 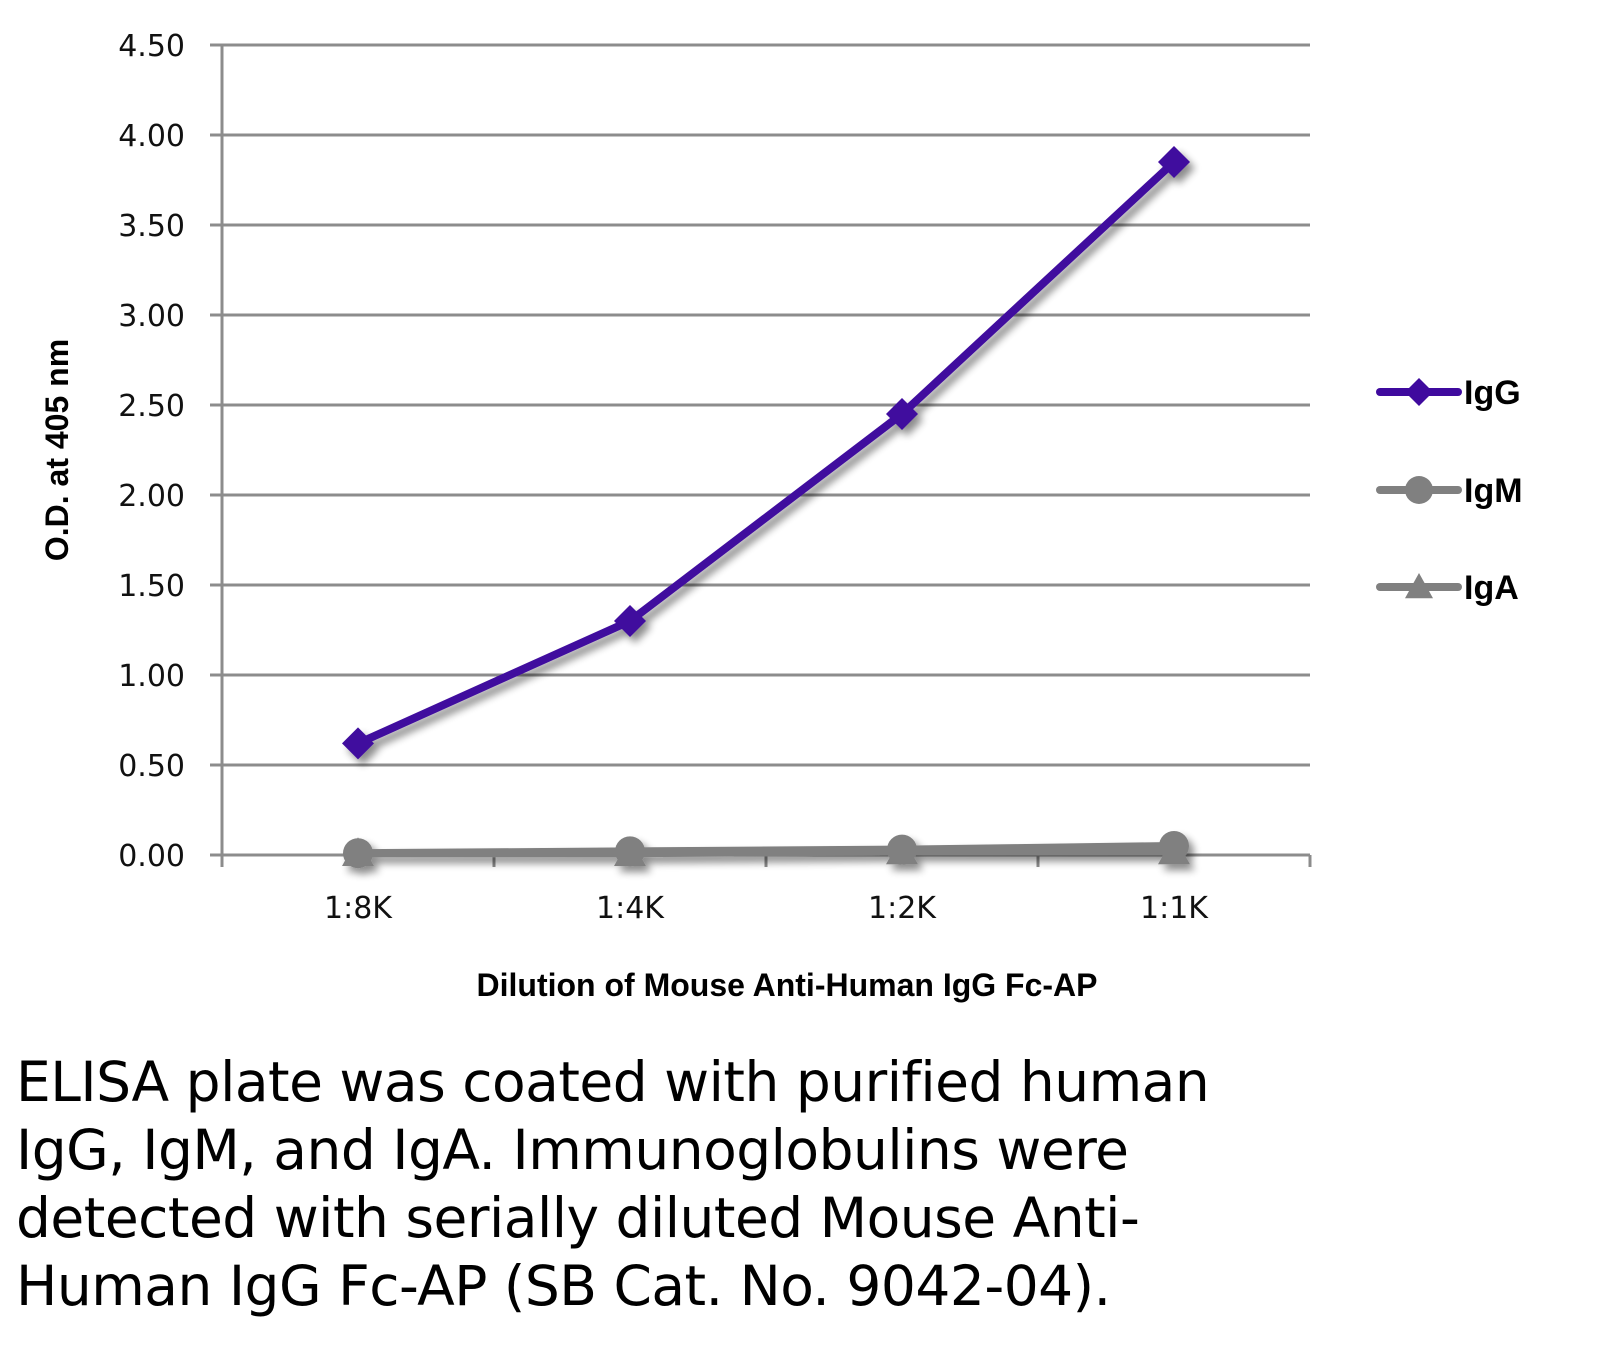 I want to click on y-axis-title: O.D. at 405 nm, so click(x=57, y=450).